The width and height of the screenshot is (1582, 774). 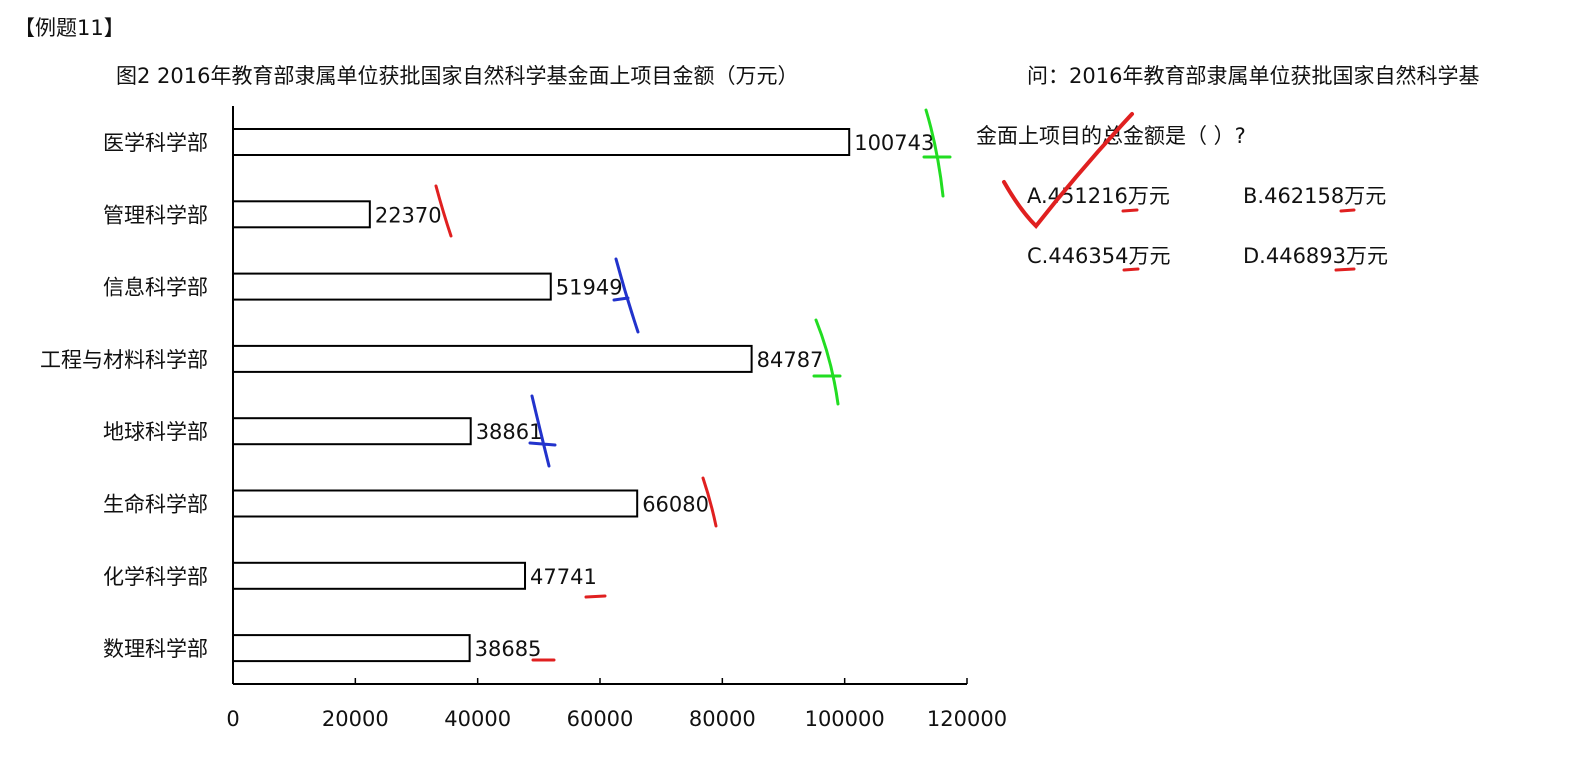 I want to click on x-tick-label: 100000, so click(x=845, y=719).